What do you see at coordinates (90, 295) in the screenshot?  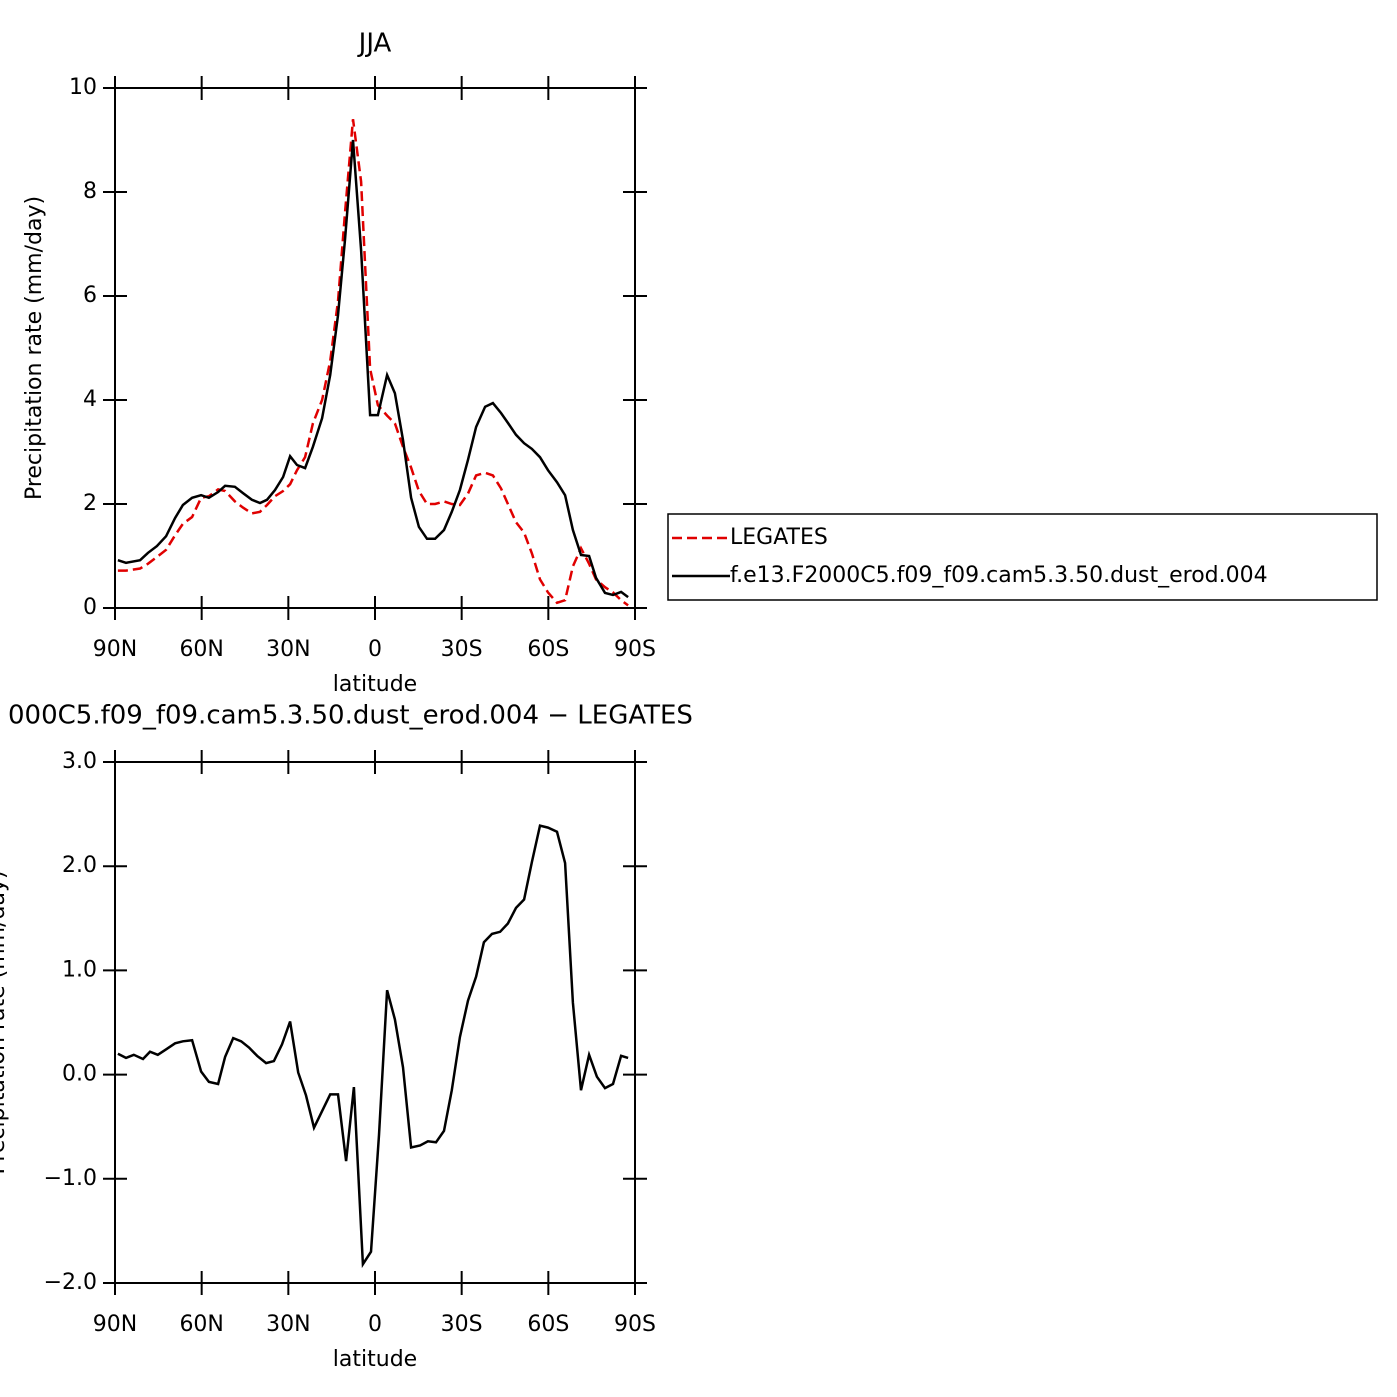 I see `y-tick-label: 6` at bounding box center [90, 295].